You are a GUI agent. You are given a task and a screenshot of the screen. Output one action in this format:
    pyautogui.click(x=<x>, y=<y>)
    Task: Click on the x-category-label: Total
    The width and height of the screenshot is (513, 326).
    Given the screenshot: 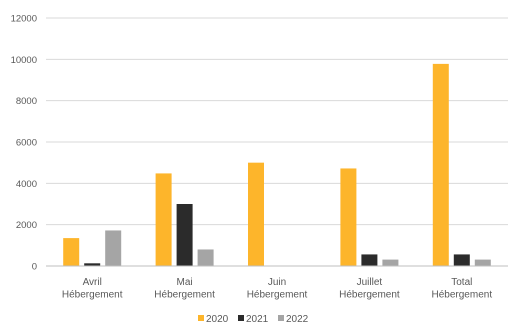 What is the action you would take?
    pyautogui.click(x=461, y=282)
    